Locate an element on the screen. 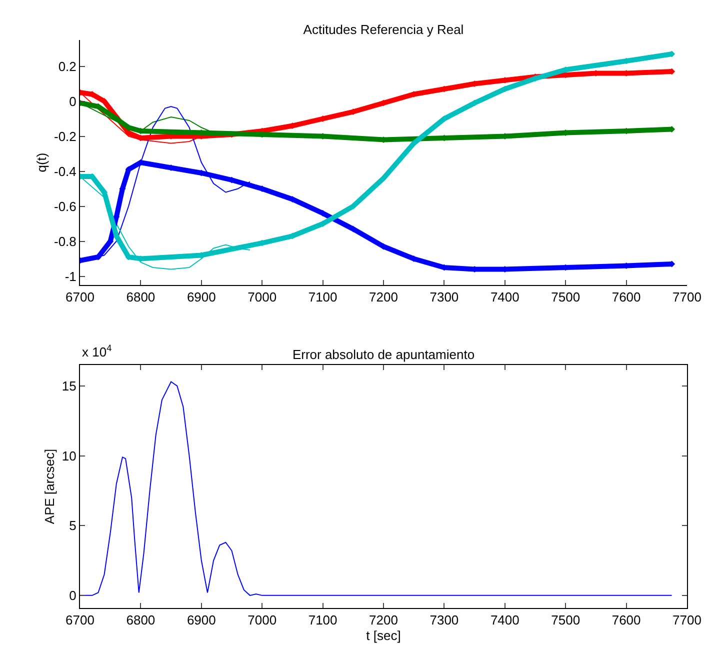  y-axis-title: APE [arcsec] is located at coordinates (49, 486).